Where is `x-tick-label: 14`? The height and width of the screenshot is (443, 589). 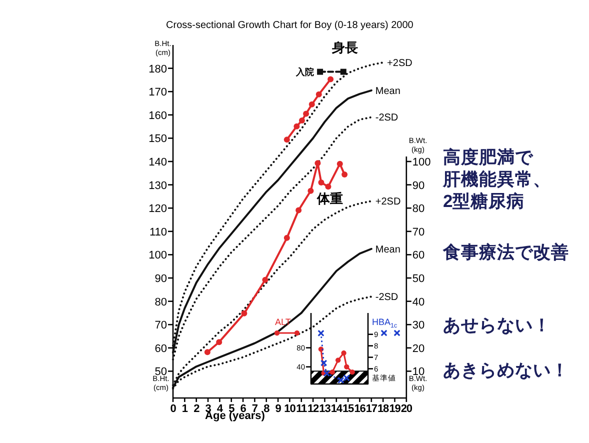 x-tick-label: 14 is located at coordinates (337, 409).